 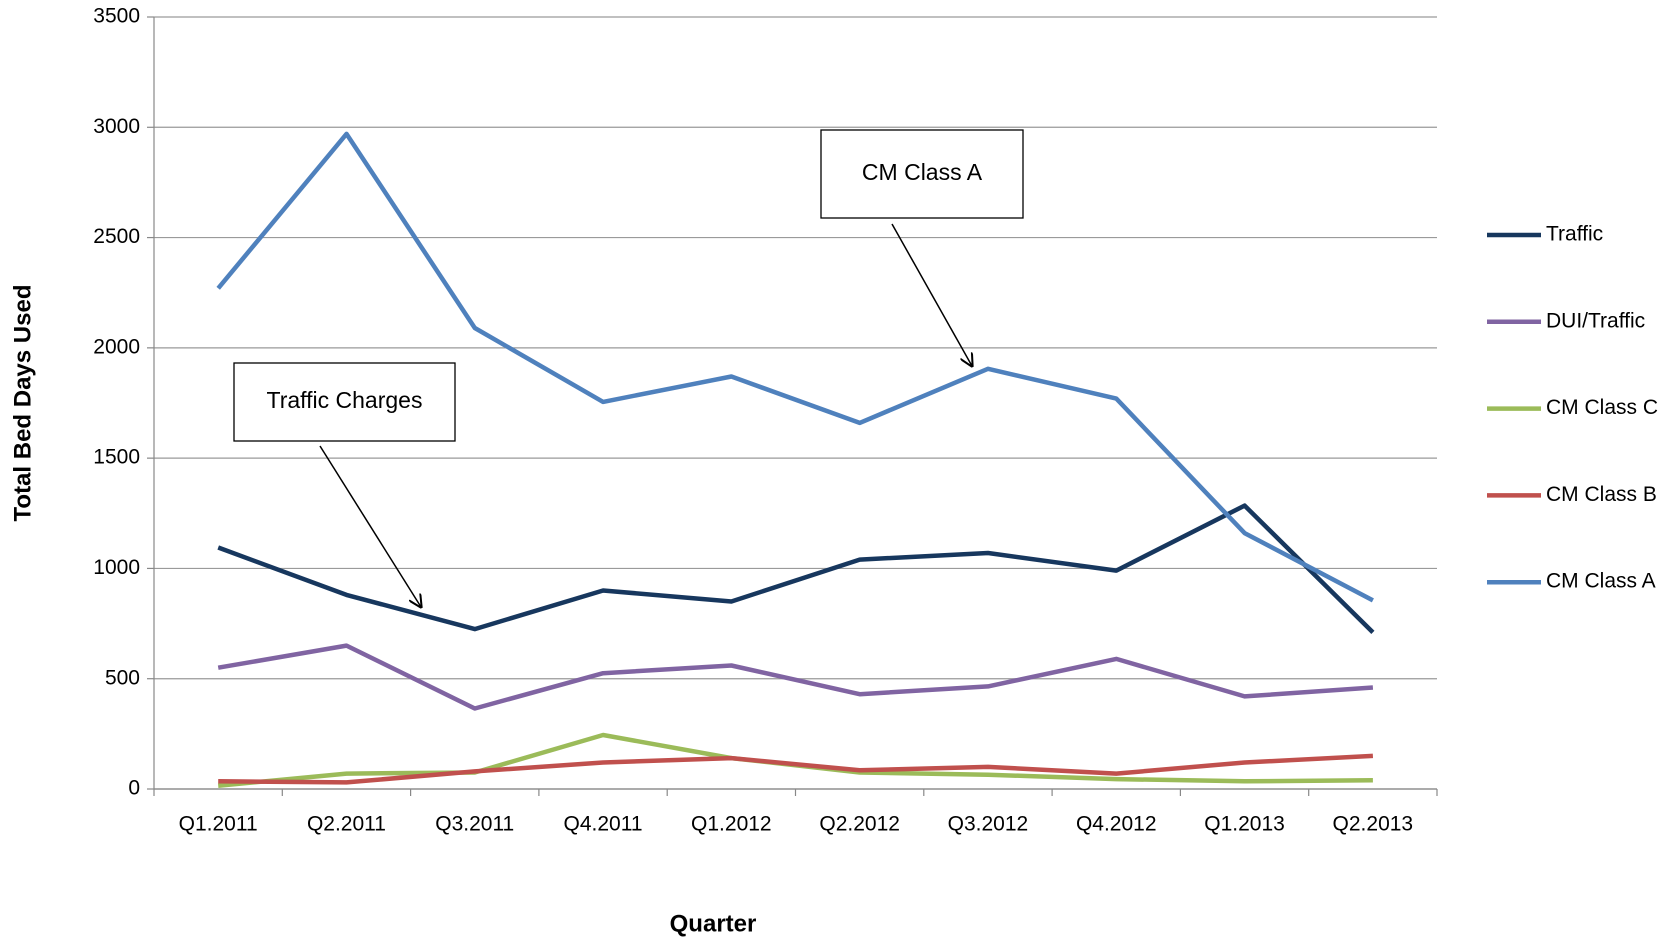 What do you see at coordinates (1116, 824) in the screenshot?
I see `x-tick-label: Q4.2012` at bounding box center [1116, 824].